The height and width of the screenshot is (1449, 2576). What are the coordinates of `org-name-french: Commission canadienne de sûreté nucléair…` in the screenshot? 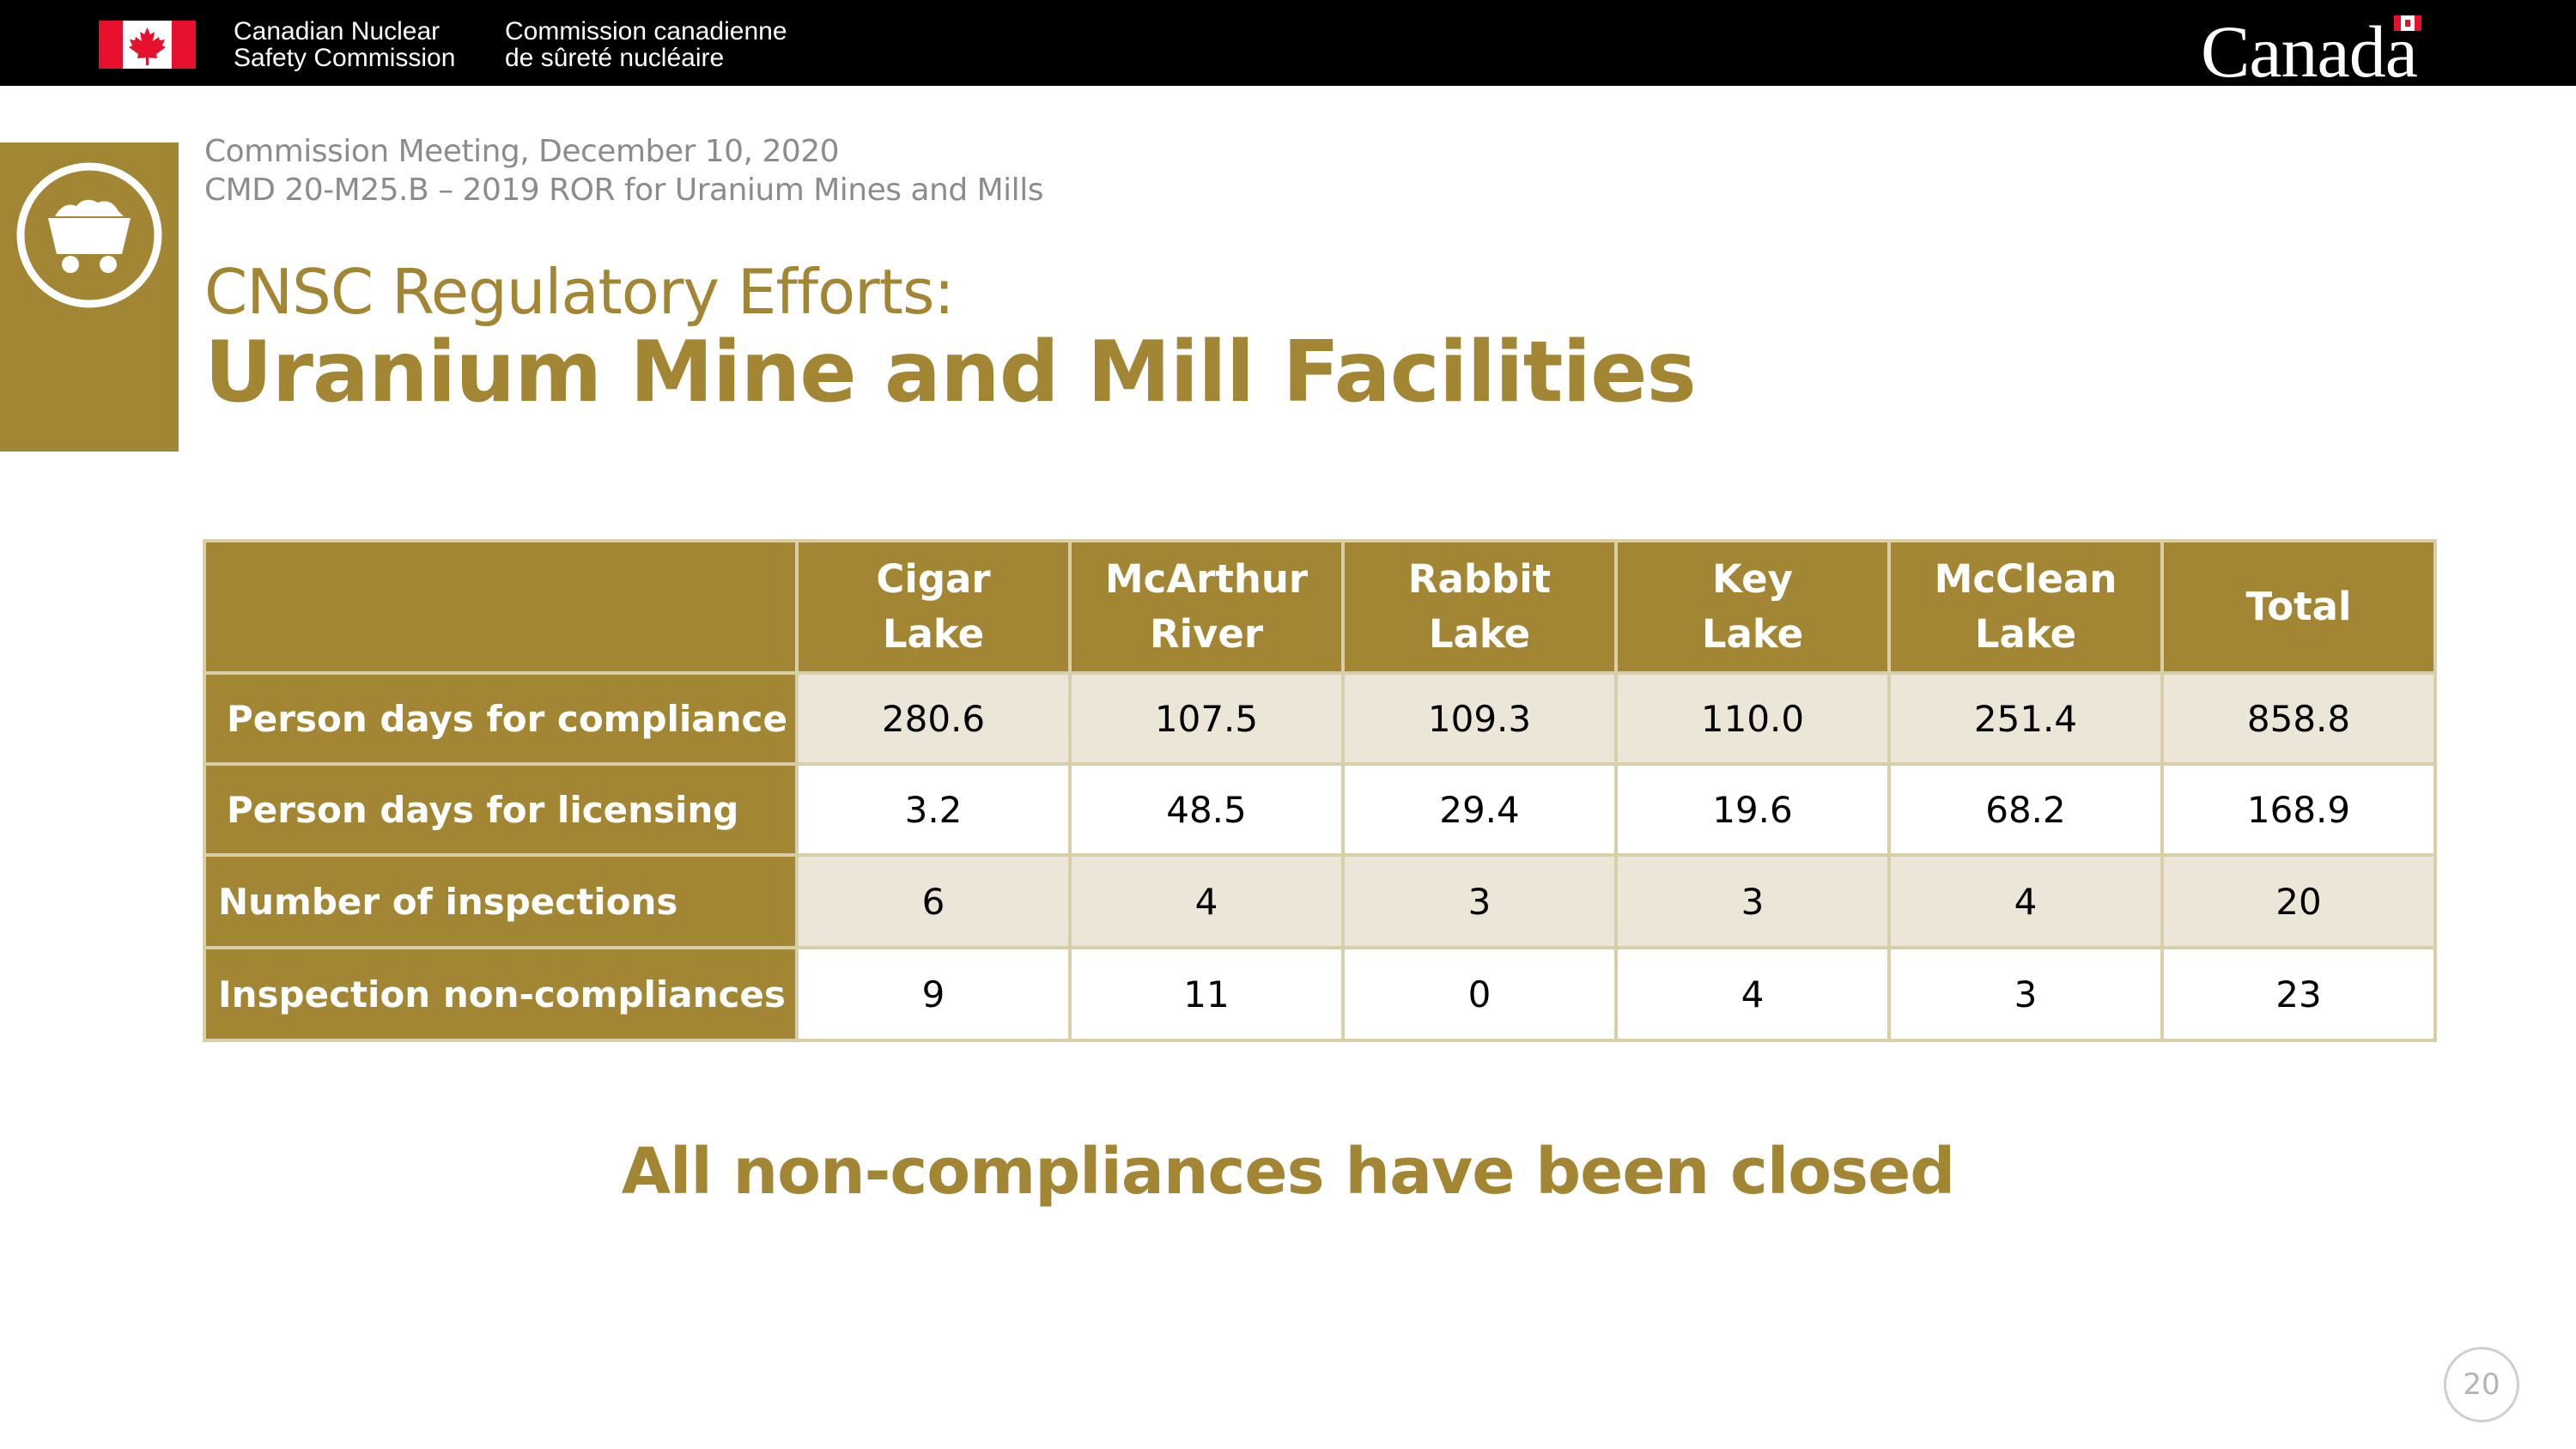 It's located at (646, 44).